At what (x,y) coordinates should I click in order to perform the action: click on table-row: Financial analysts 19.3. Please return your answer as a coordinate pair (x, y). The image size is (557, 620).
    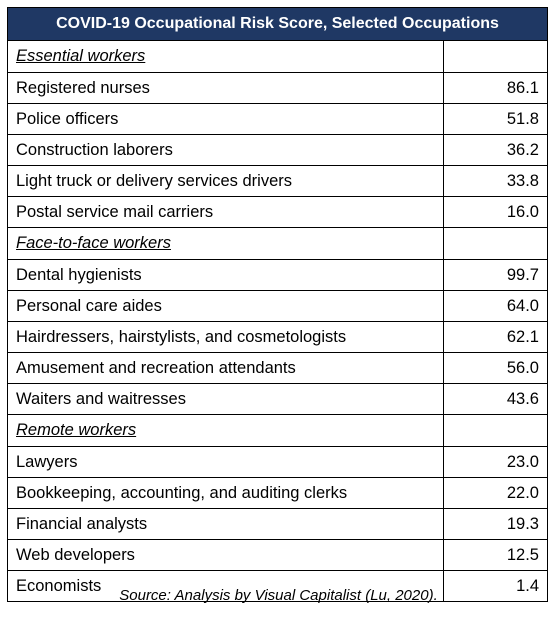
    Looking at the image, I should click on (277, 524).